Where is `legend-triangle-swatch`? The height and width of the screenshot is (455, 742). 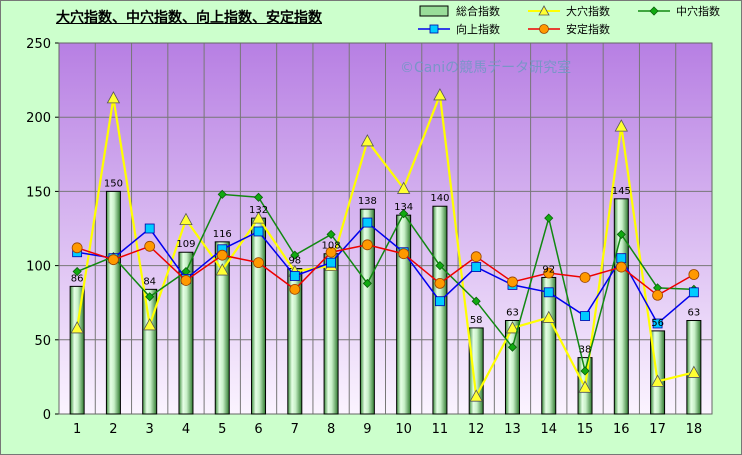 legend-triangle-swatch is located at coordinates (544, 10).